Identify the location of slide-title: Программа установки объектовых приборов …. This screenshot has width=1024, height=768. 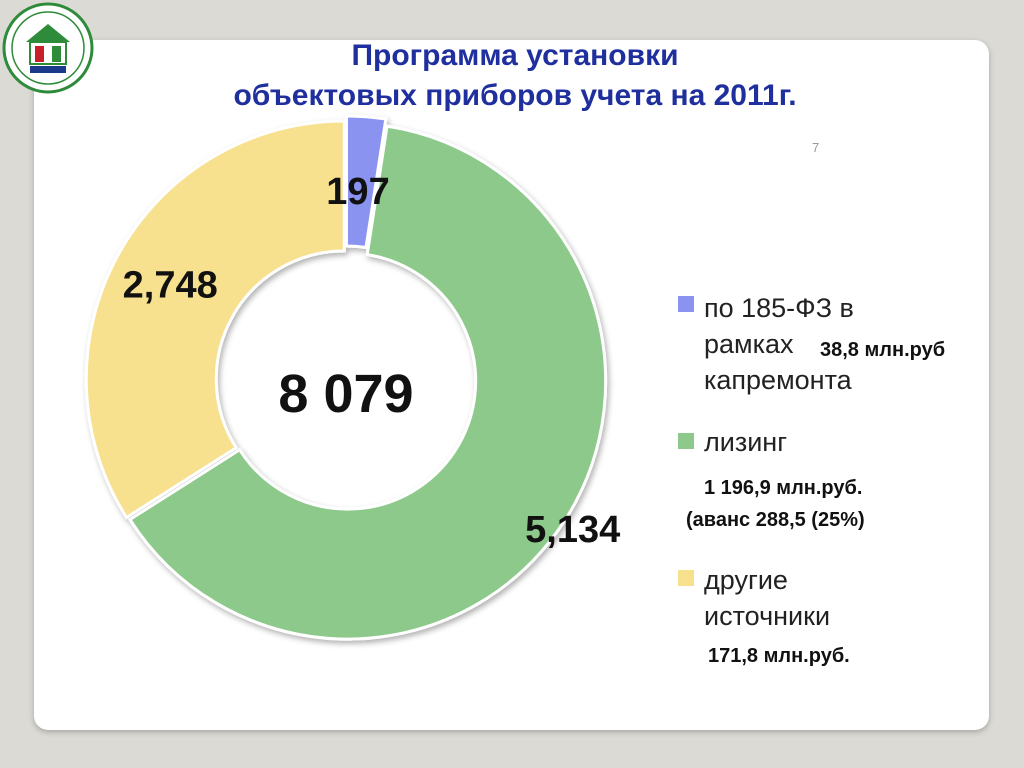
(515, 76).